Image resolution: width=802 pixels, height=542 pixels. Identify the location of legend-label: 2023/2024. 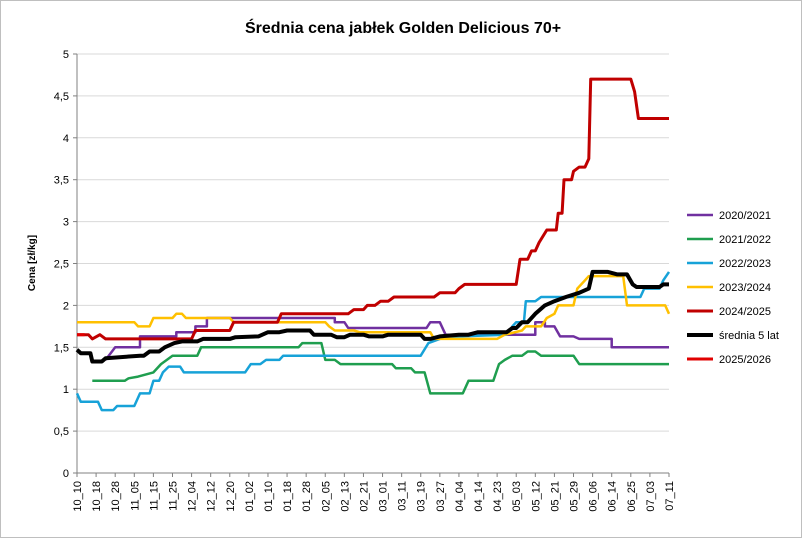
(745, 288).